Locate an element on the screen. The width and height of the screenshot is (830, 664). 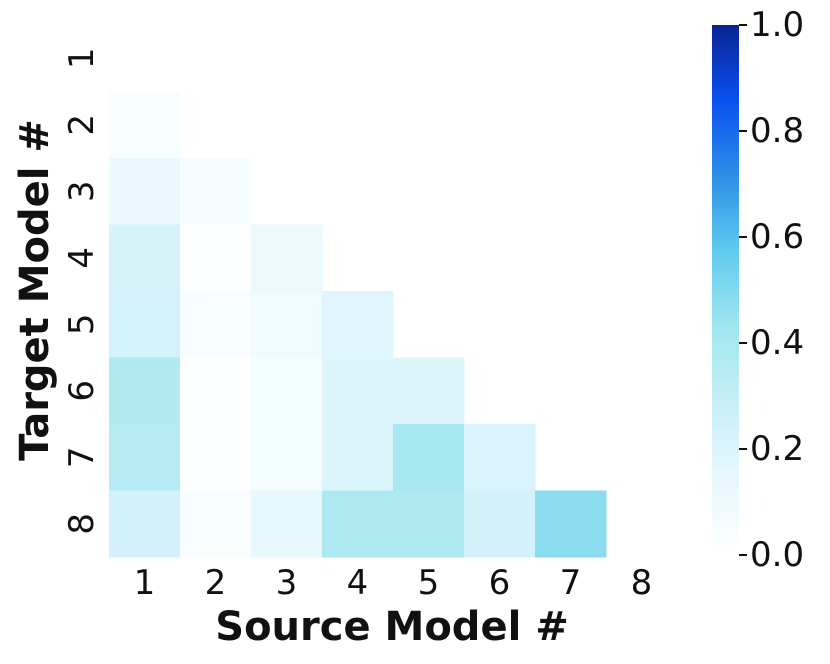
colorbar-tick-label-0.8: 0.8 is located at coordinates (777, 131).